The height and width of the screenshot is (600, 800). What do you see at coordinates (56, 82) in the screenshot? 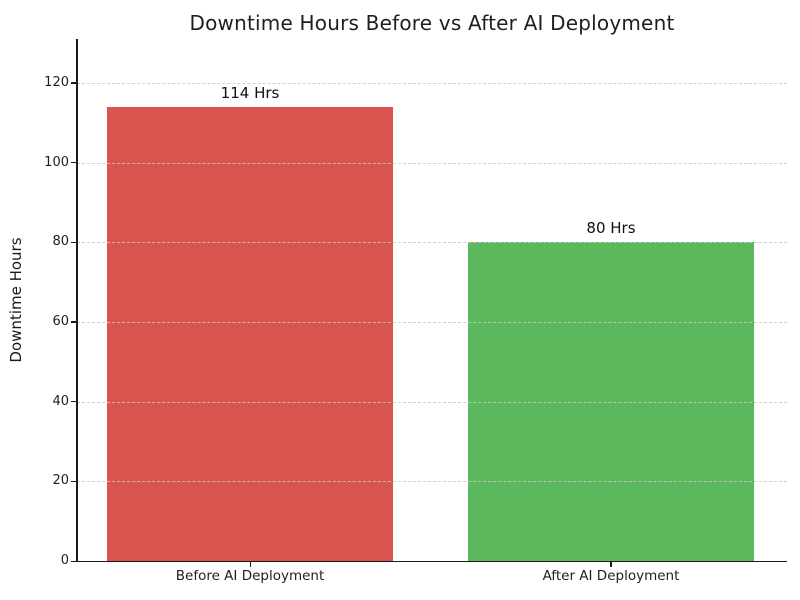
I see `y-tick-label: 120` at bounding box center [56, 82].